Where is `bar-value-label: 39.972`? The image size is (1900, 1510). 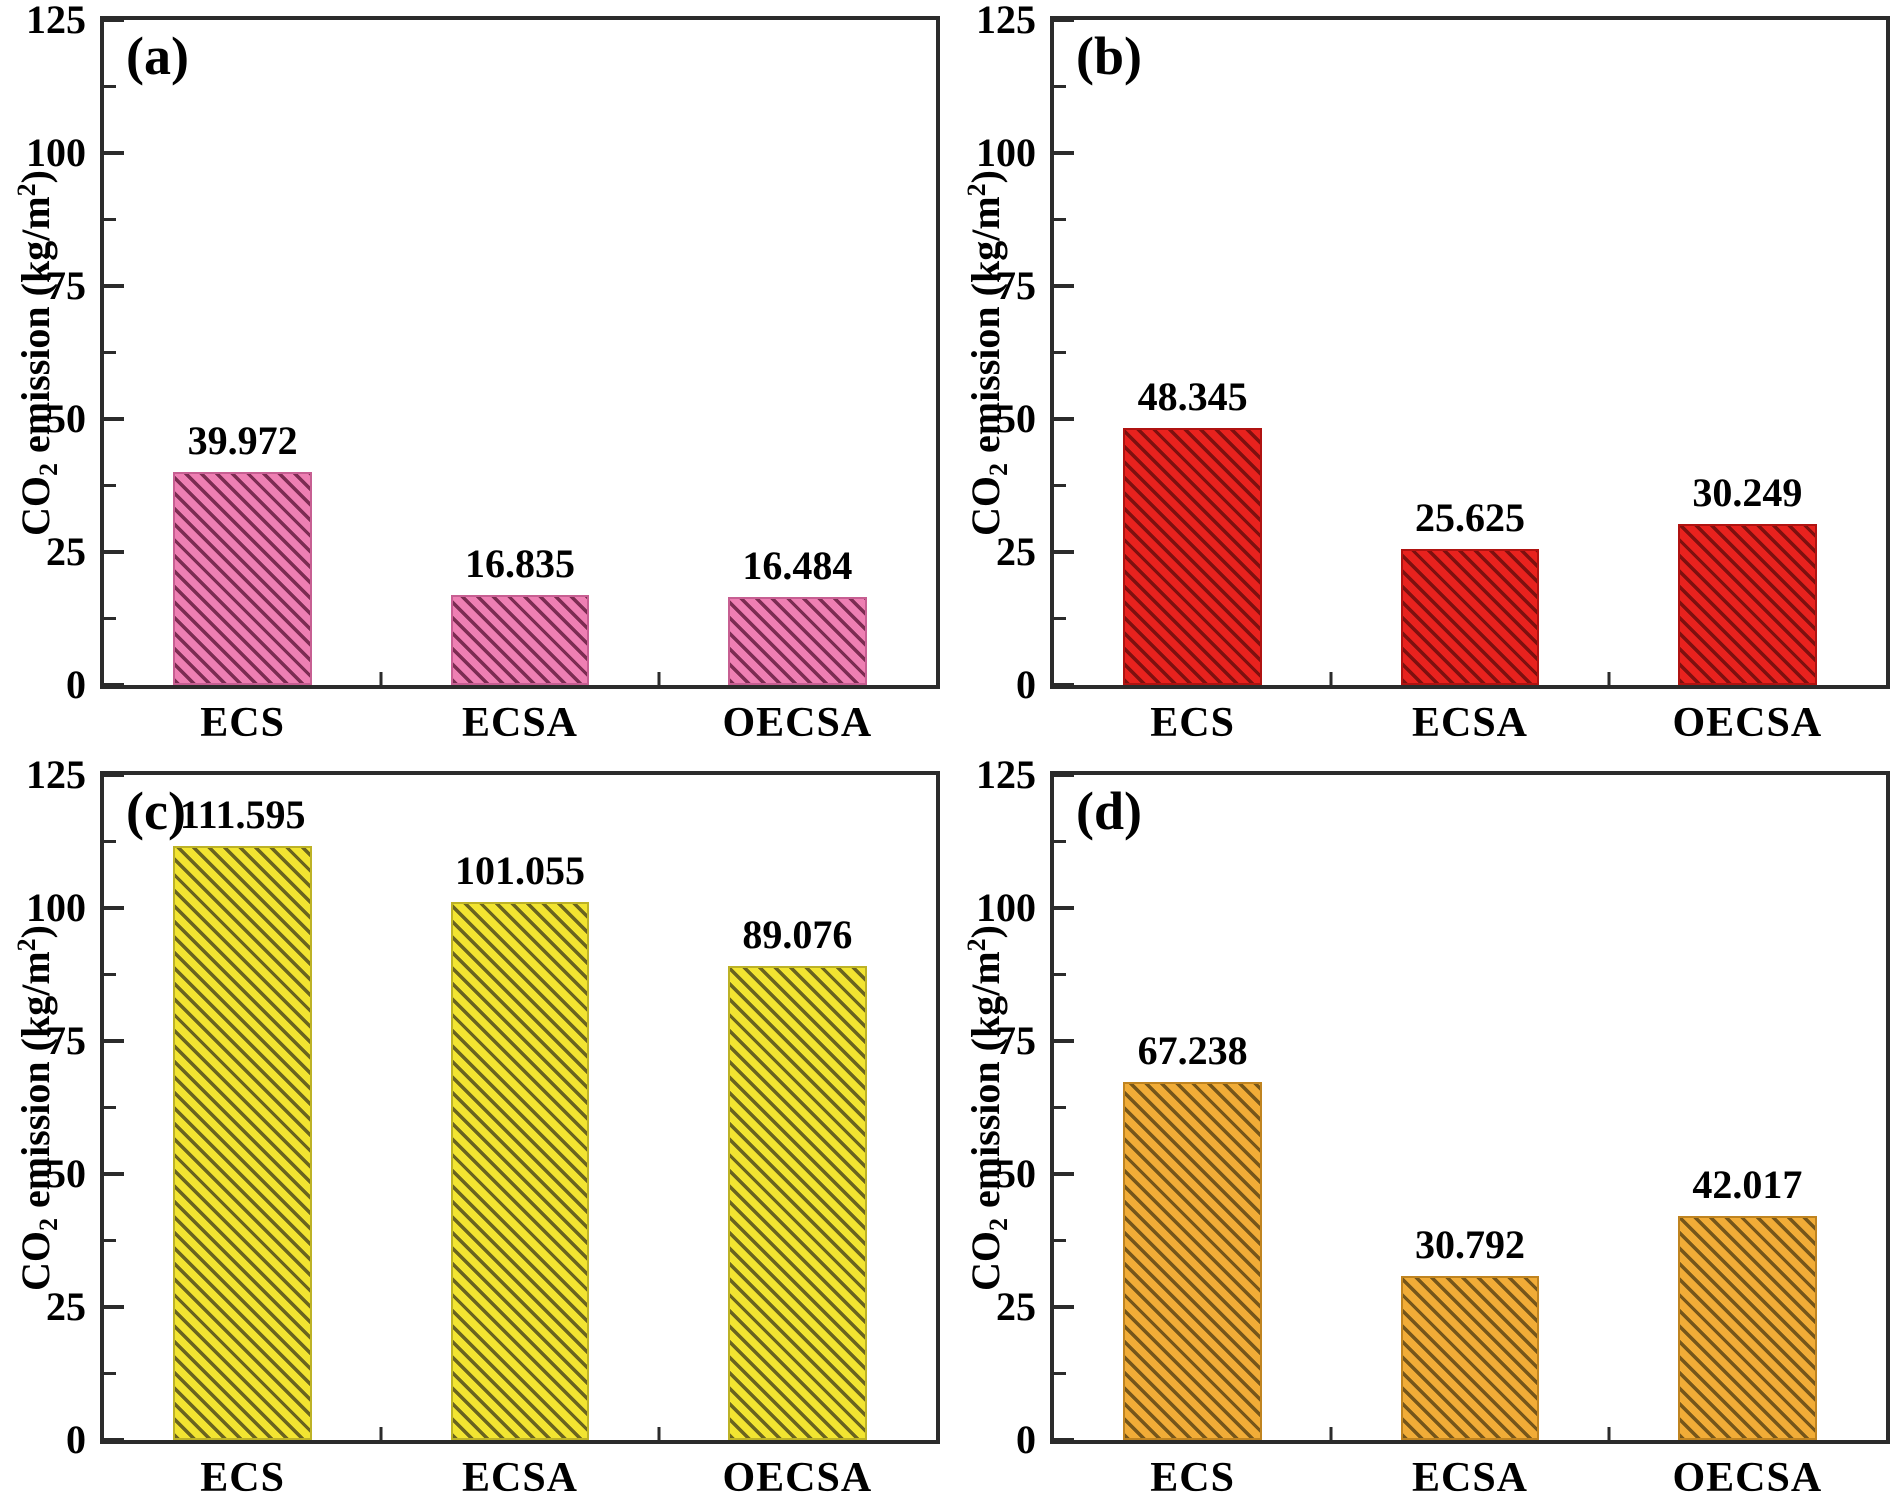
bar-value-label: 39.972 is located at coordinates (242, 441).